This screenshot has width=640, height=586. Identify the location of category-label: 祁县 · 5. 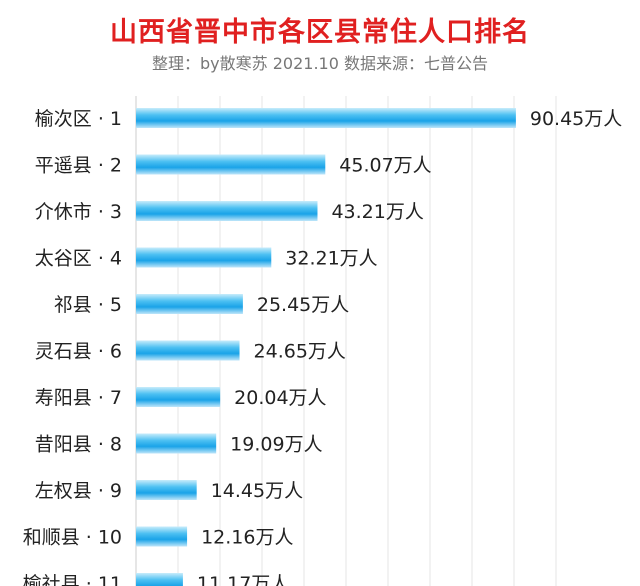
(88, 305).